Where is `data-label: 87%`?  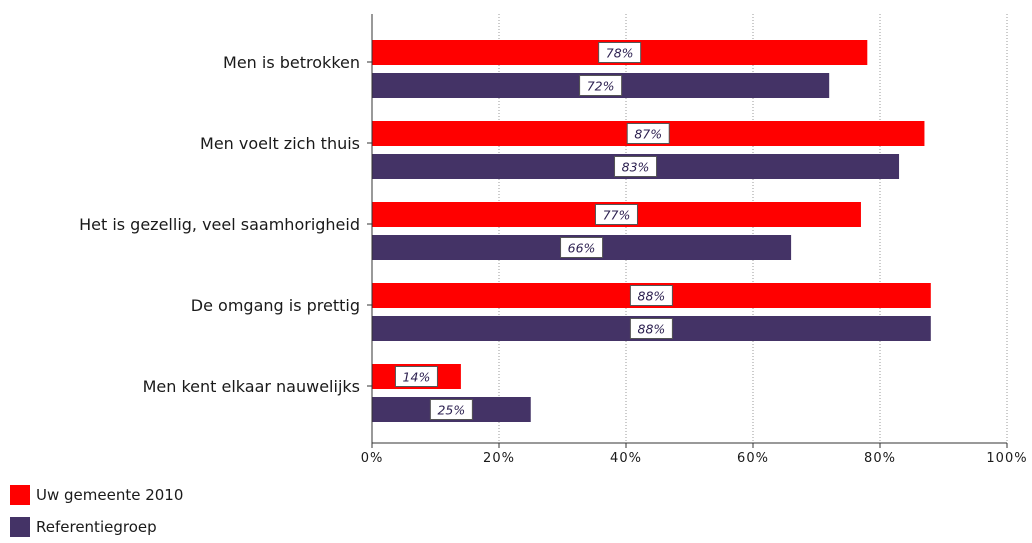
data-label: 87% is located at coordinates (648, 134).